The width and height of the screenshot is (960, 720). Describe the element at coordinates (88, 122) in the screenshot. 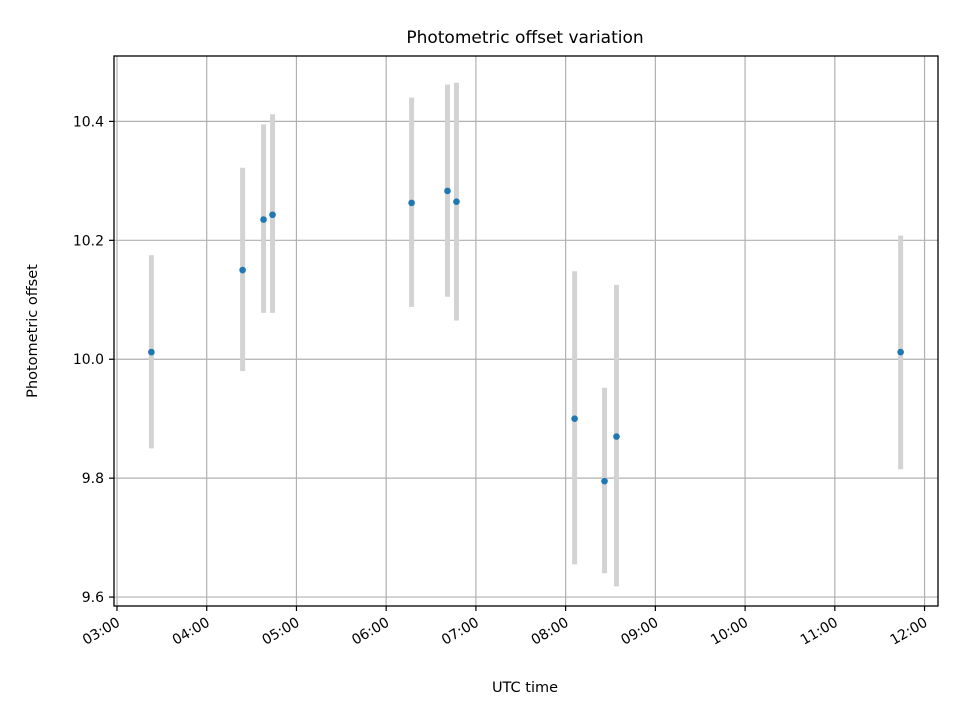

I see `y-tick-label: 10.4` at that location.